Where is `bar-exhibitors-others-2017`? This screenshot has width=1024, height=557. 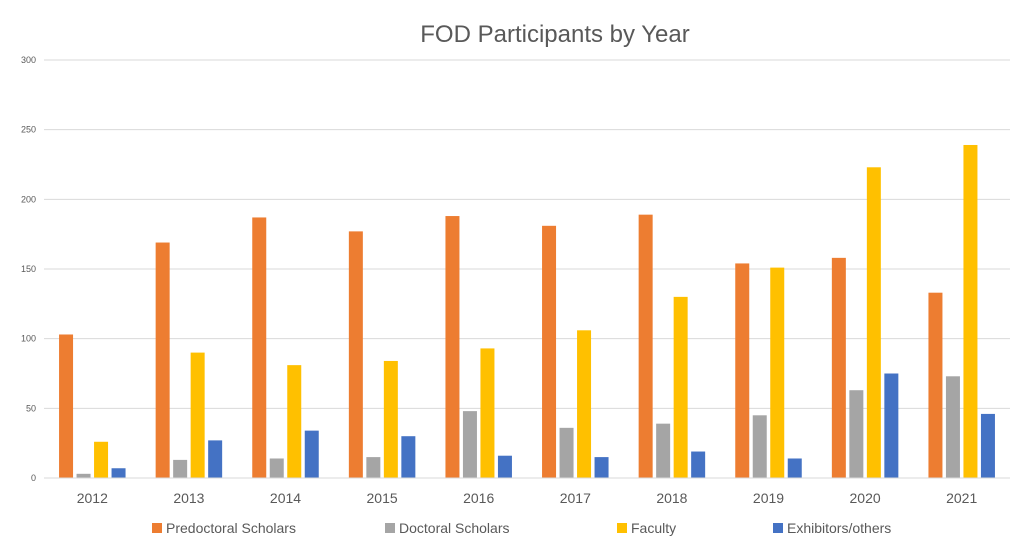 bar-exhibitors-others-2017 is located at coordinates (601, 467).